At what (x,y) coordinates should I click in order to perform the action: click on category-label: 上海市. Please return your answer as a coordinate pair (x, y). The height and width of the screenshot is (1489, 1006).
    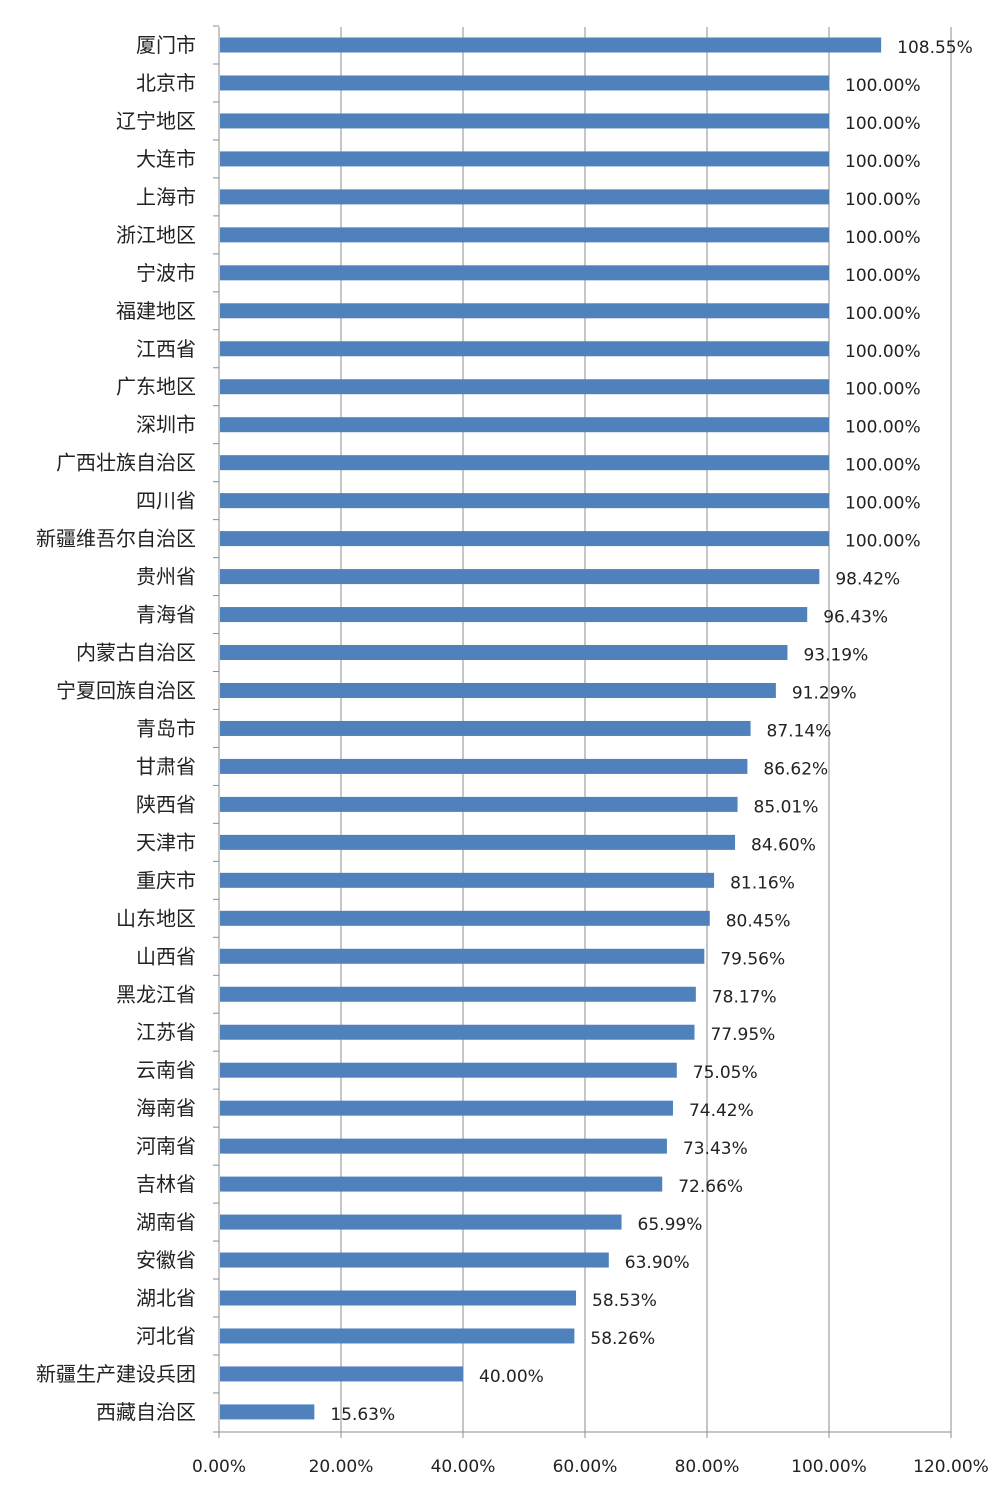
    Looking at the image, I should click on (166, 197).